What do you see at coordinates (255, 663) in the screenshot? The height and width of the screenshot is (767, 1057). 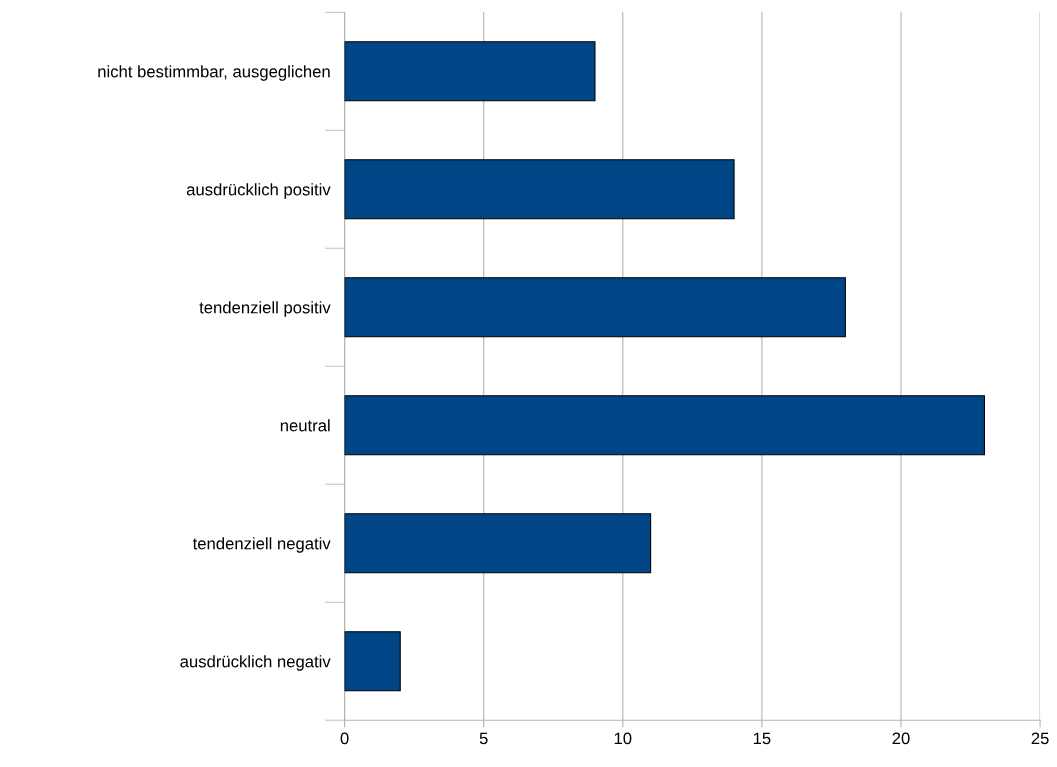 I see `y-tick-label: ausdrücklich negativ` at bounding box center [255, 663].